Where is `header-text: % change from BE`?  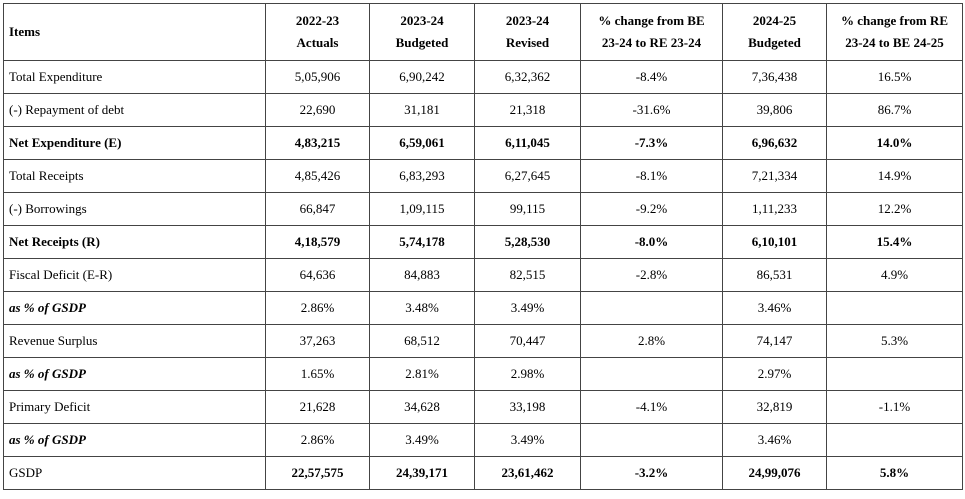 header-text: % change from BE is located at coordinates (651, 20).